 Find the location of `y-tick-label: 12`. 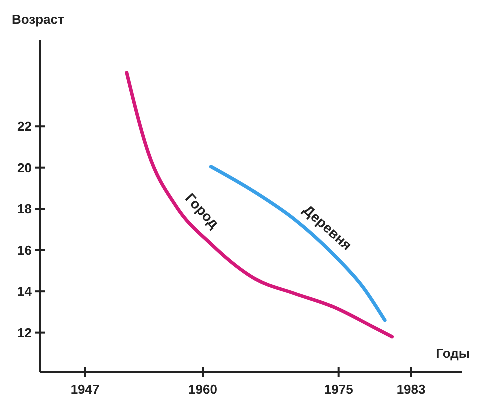

y-tick-label: 12 is located at coordinates (25, 332).